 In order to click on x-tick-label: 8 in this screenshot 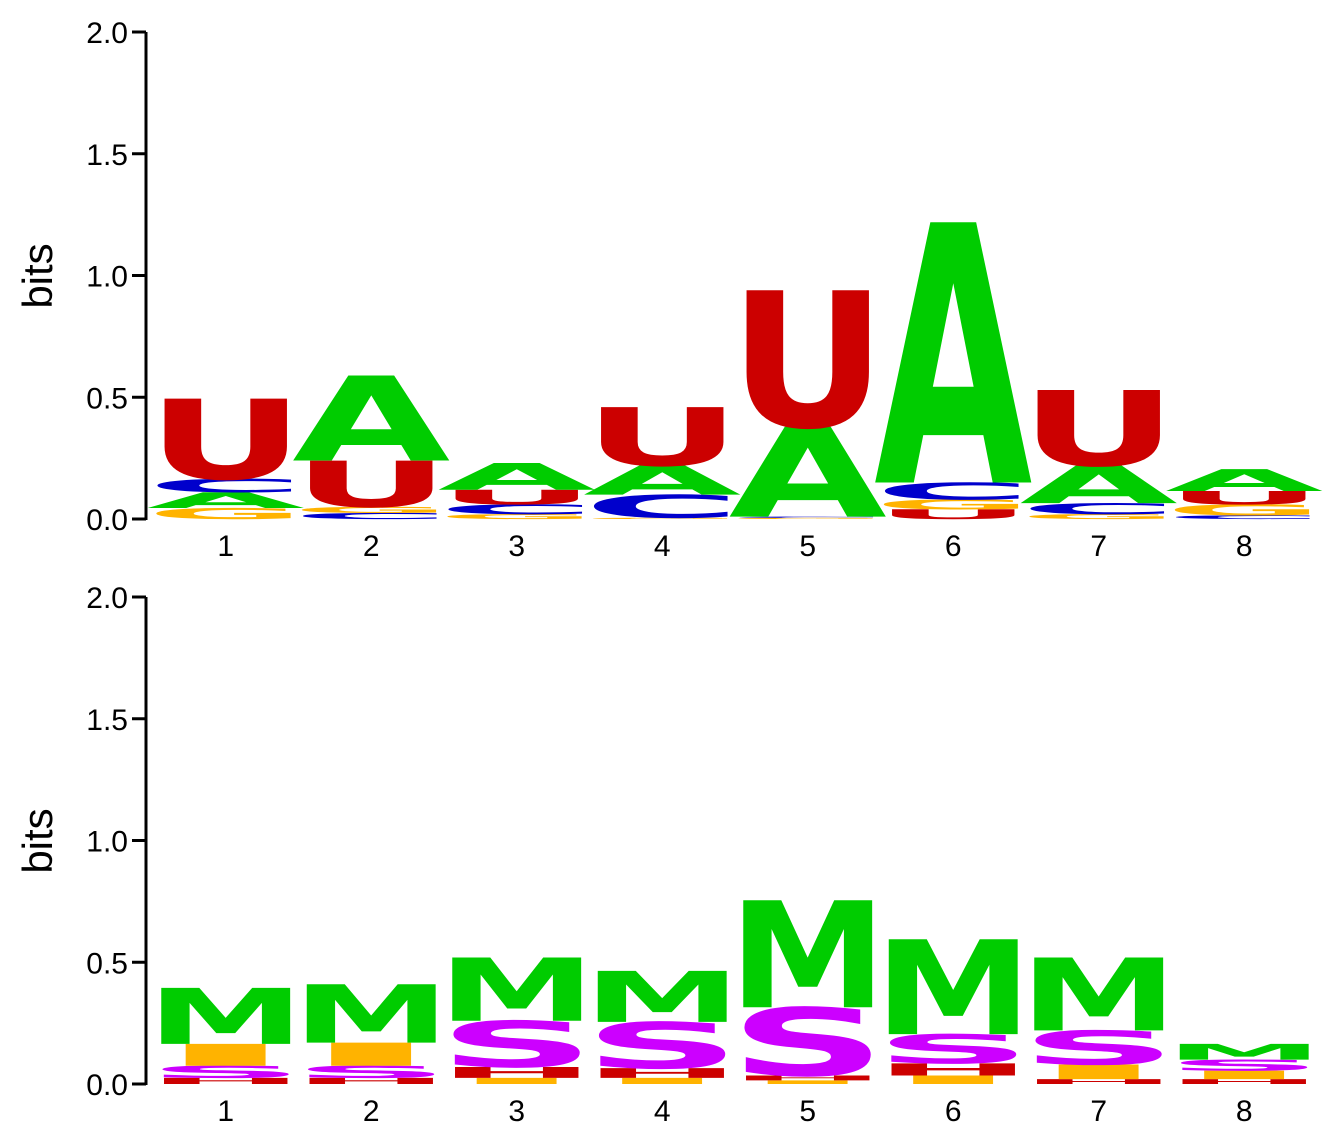, I will do `click(1244, 546)`.